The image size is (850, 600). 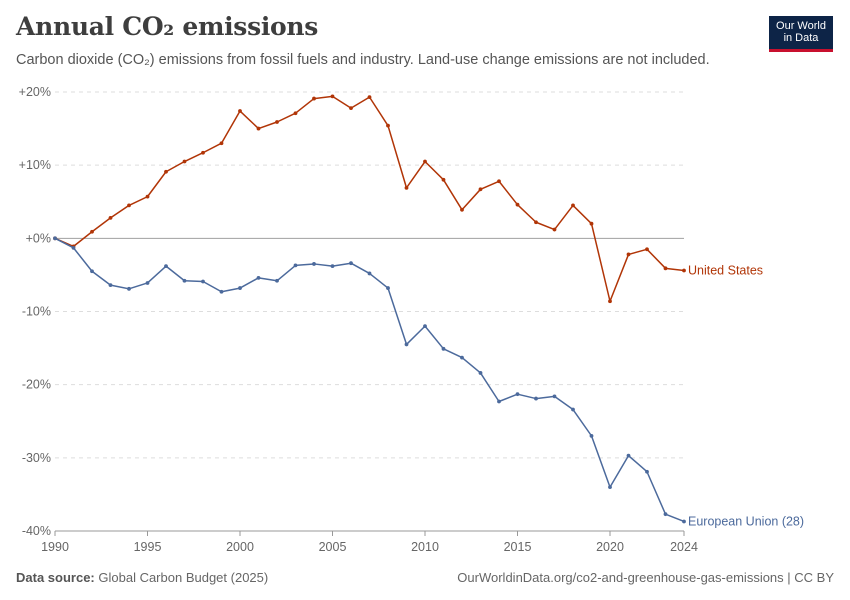 What do you see at coordinates (333, 547) in the screenshot?
I see `x-tick-label: 2005` at bounding box center [333, 547].